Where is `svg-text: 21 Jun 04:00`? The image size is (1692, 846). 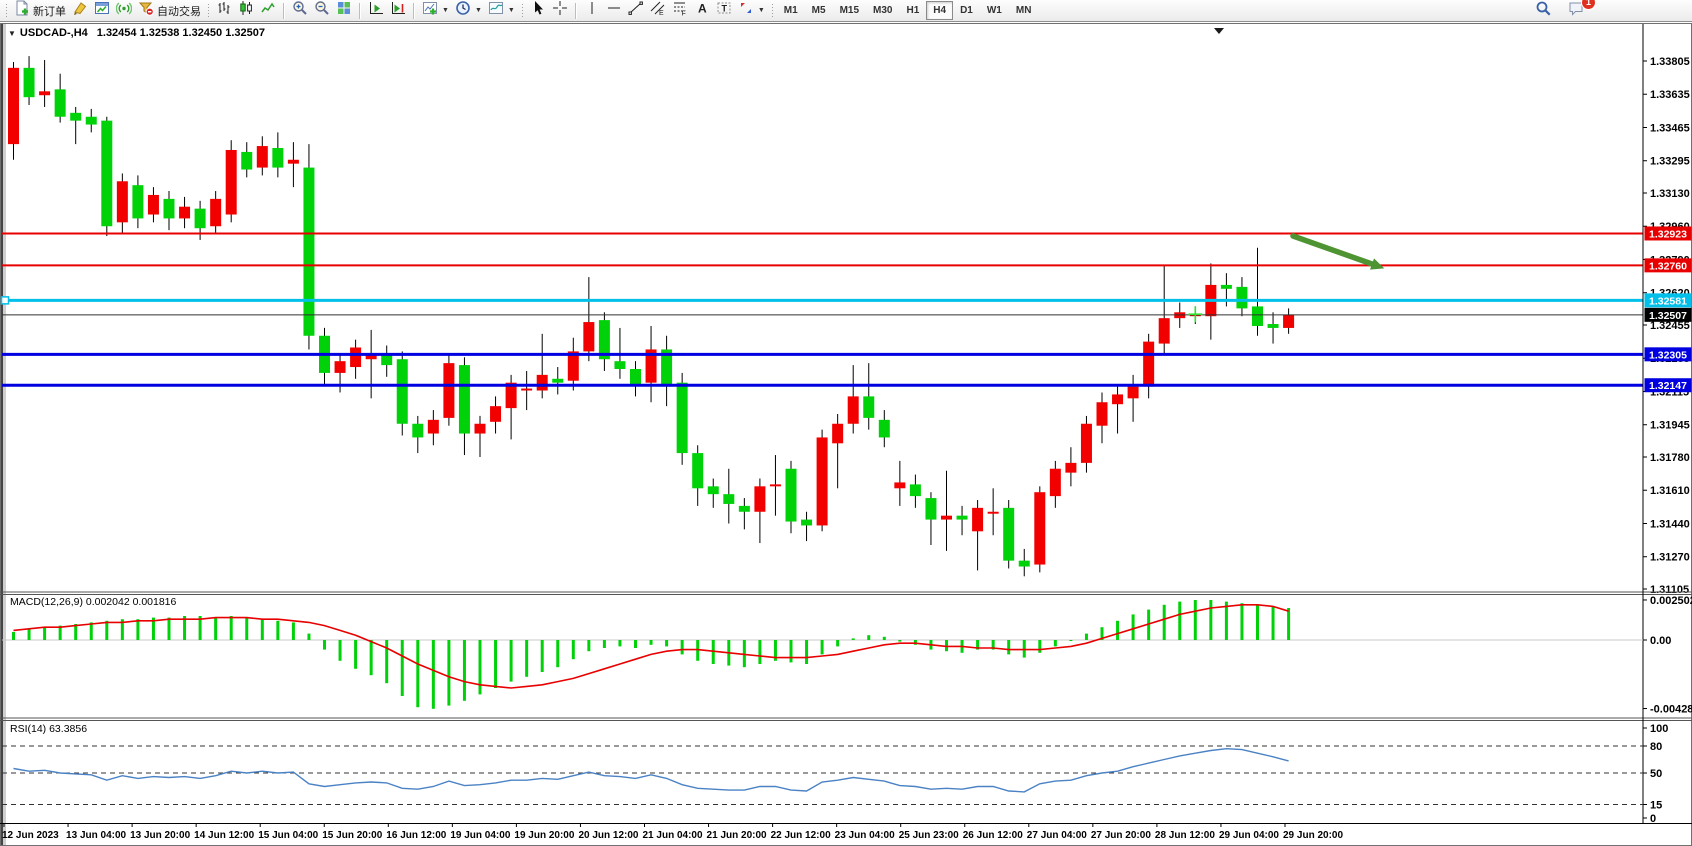 svg-text: 21 Jun 04:00 is located at coordinates (673, 835).